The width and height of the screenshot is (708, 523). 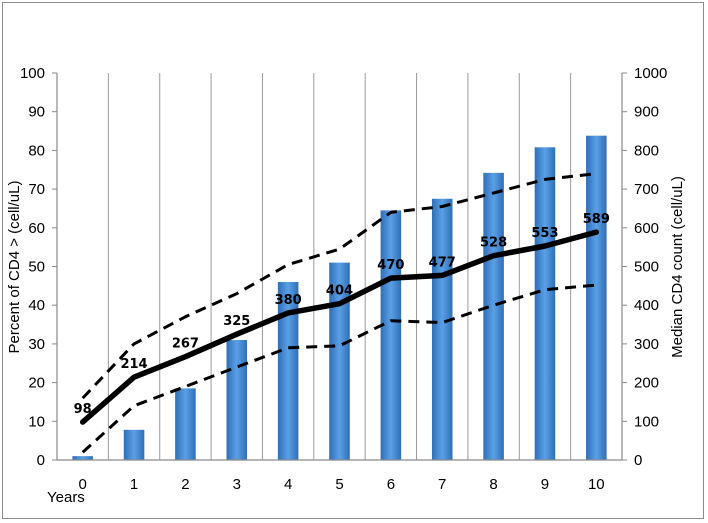 What do you see at coordinates (36, 305) in the screenshot?
I see `y-tick-label-left: 40` at bounding box center [36, 305].